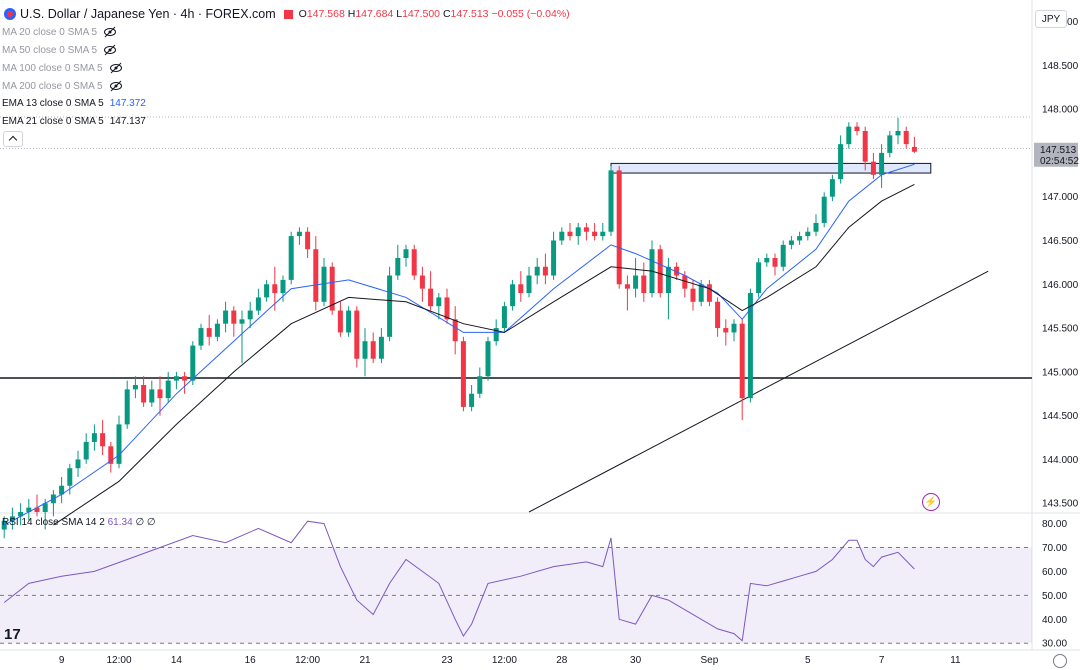 Image resolution: width=1080 pixels, height=670 pixels. Describe the element at coordinates (1054, 584) in the screenshot. I see `rsi-axis: 30.00 40.00 50.00 60.00 70.00 80.00` at that location.